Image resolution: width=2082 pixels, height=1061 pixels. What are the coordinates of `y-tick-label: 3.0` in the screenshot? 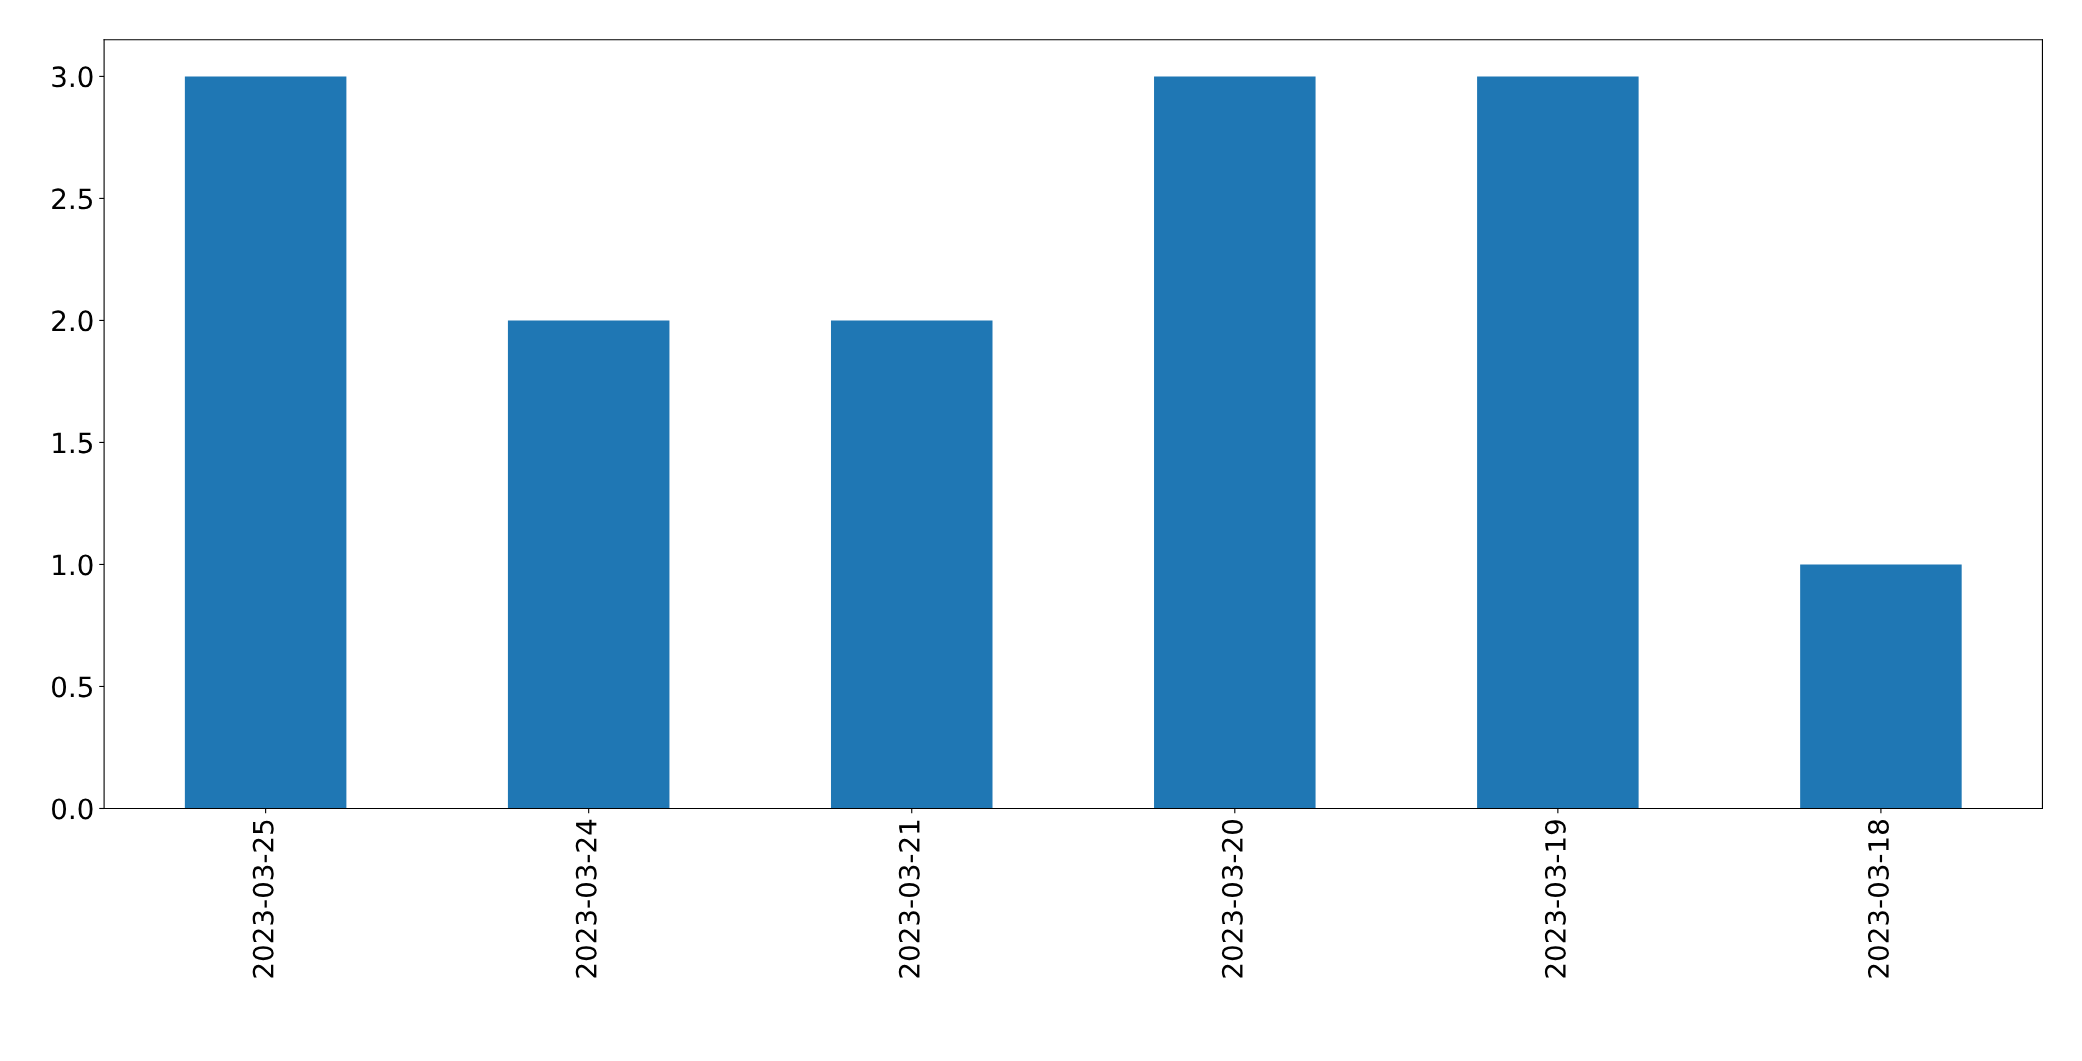 It's located at (72, 77).